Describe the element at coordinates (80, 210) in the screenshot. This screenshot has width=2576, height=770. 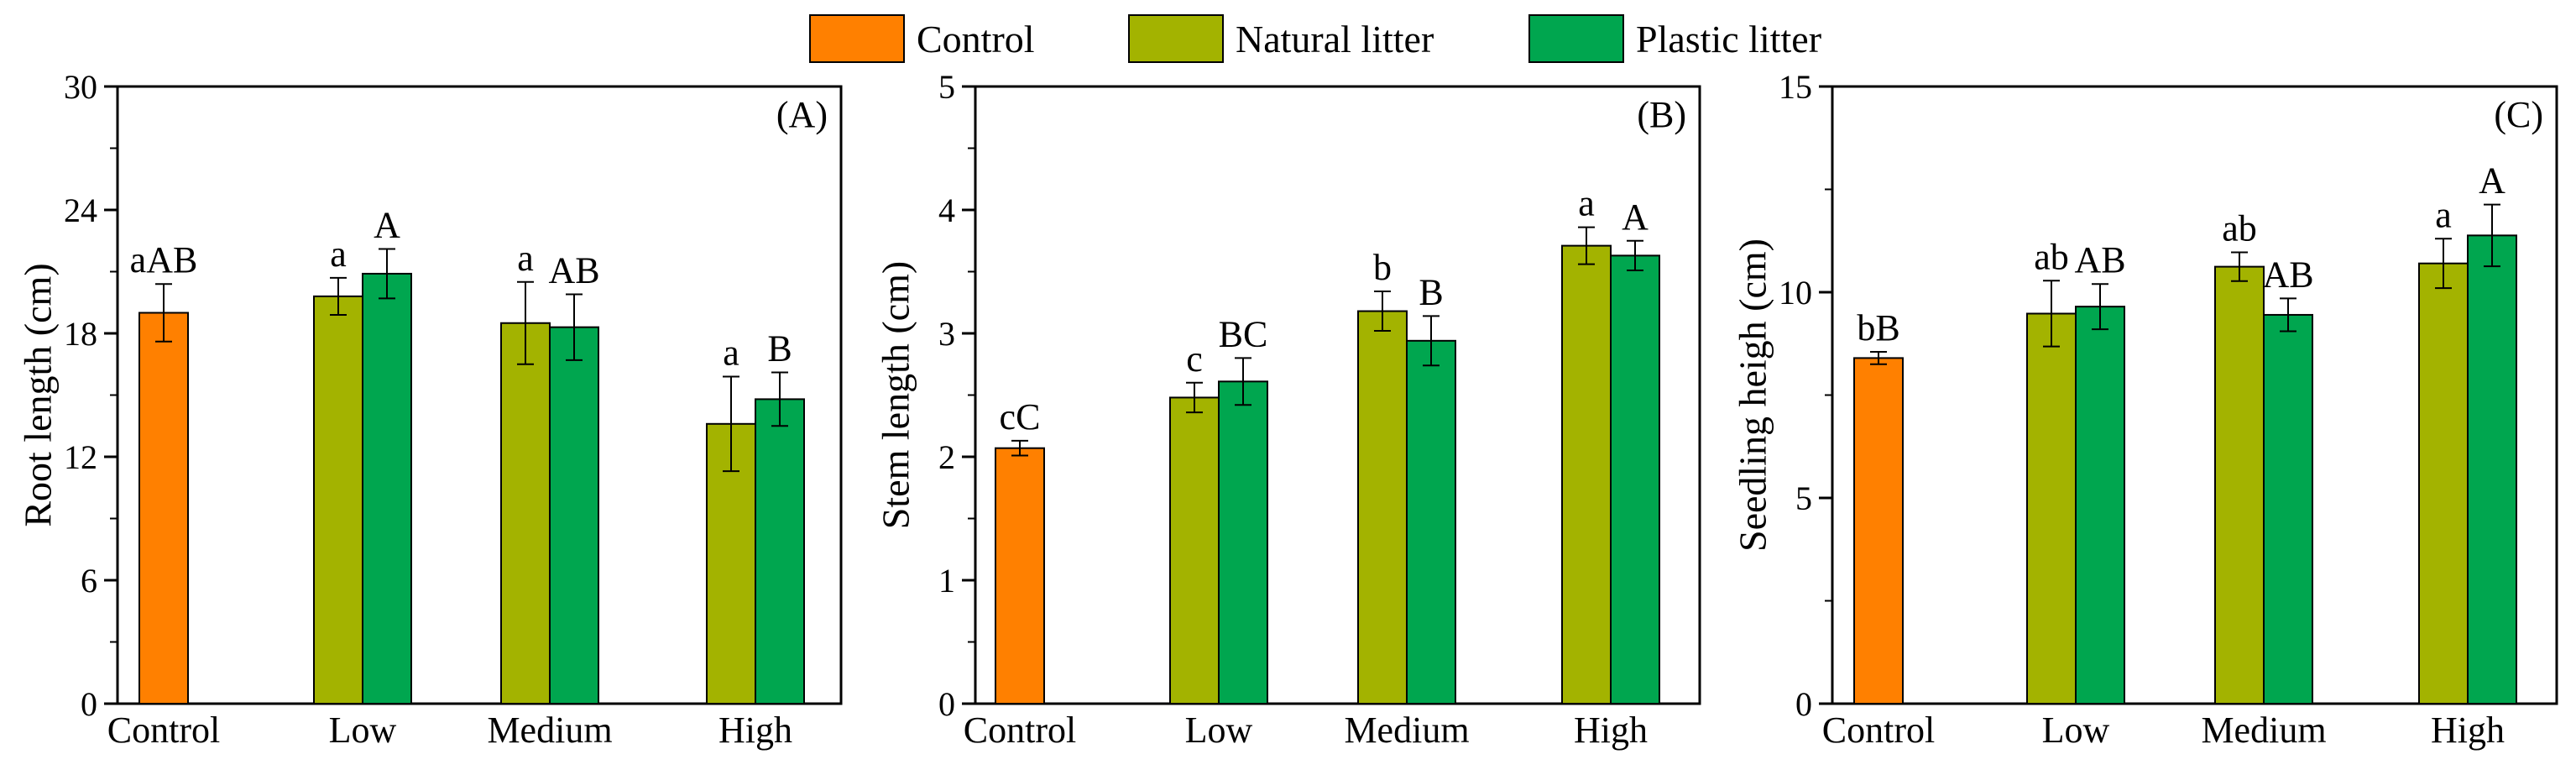
I see `y-tick-label: 24` at that location.